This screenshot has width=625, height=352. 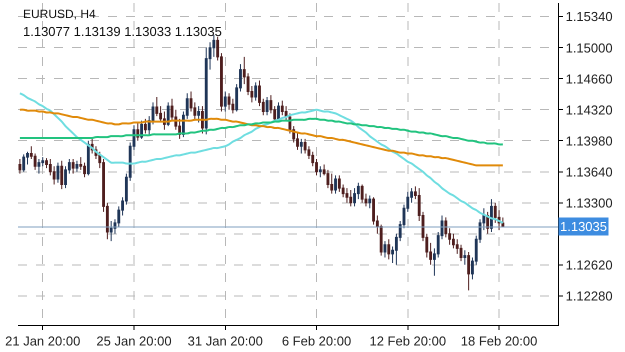 What do you see at coordinates (317, 341) in the screenshot?
I see `x-tick-label: 6 Feb 20:00` at bounding box center [317, 341].